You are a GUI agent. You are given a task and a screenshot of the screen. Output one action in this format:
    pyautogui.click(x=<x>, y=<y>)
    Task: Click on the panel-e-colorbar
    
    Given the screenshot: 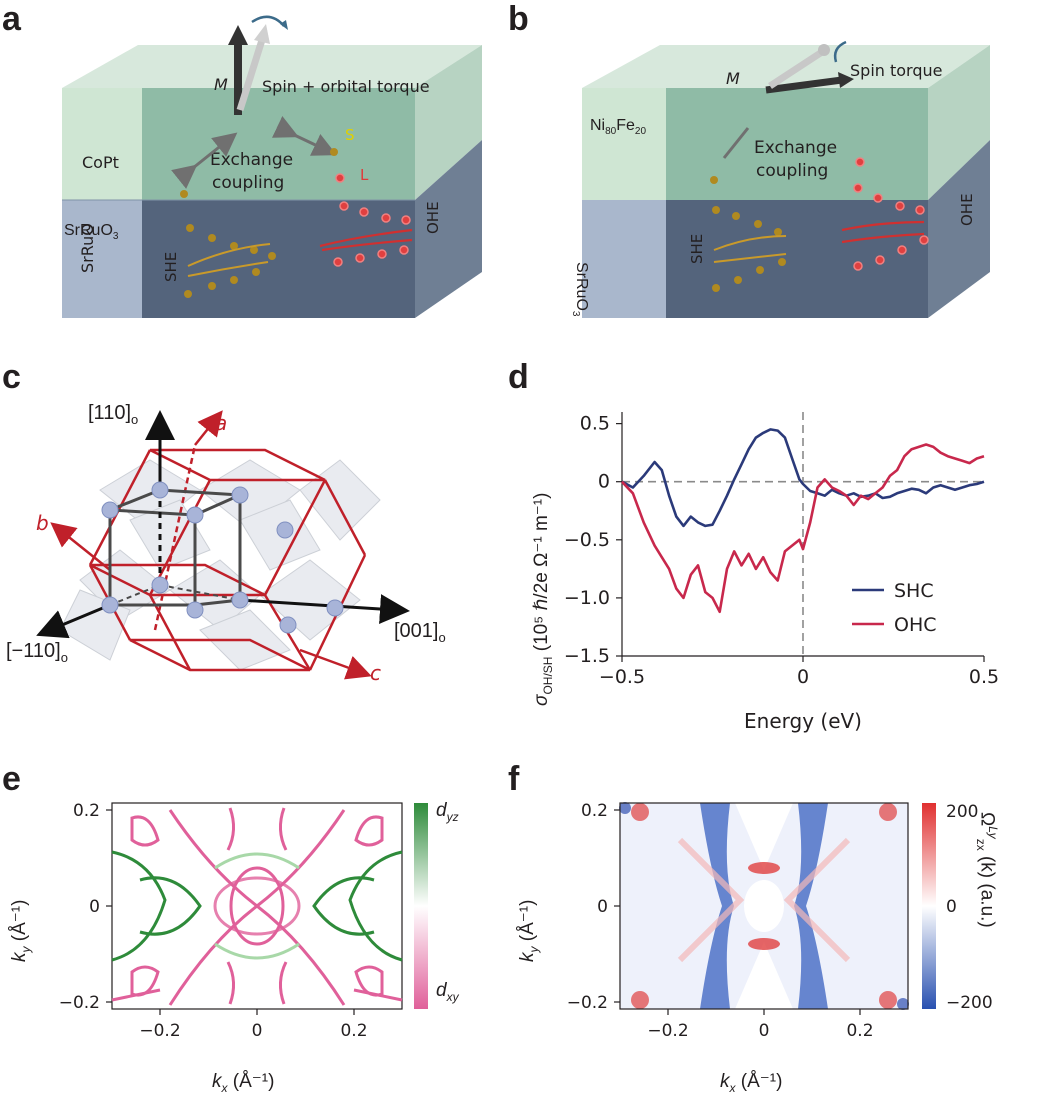 What is the action you would take?
    pyautogui.click(x=421, y=906)
    